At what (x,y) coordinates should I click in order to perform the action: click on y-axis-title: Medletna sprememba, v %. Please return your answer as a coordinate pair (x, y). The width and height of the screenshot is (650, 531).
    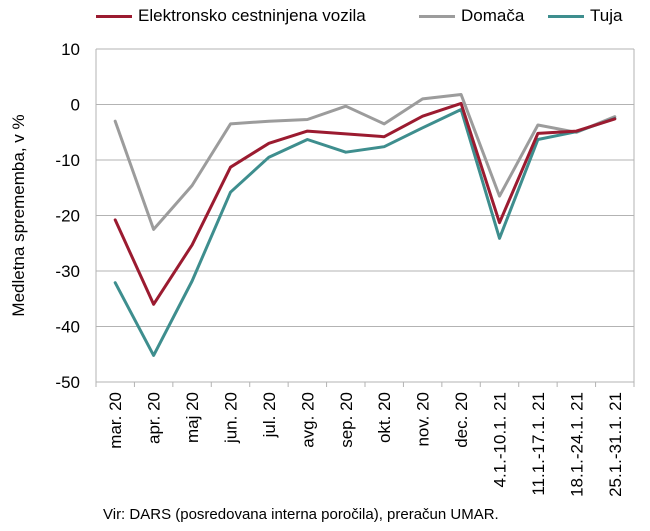
    Looking at the image, I should click on (18, 215).